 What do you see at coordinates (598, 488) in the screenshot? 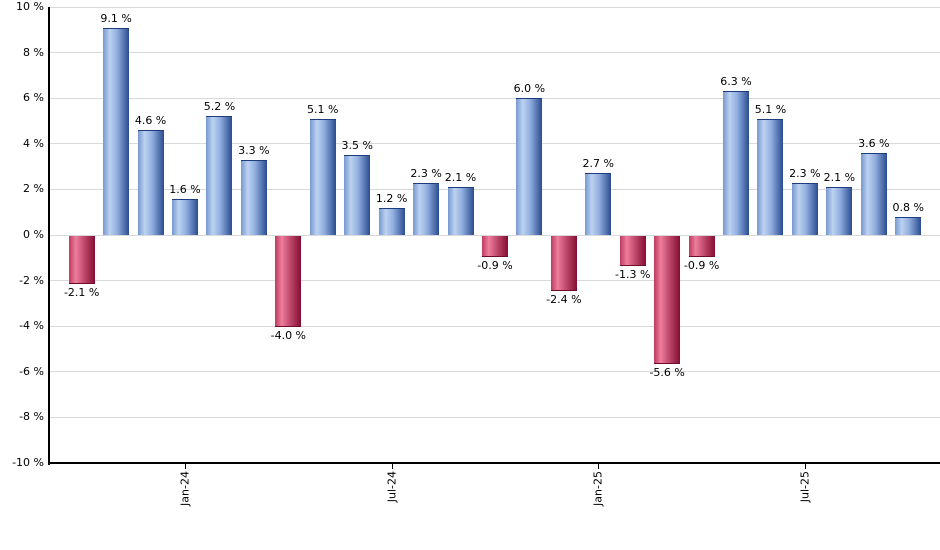
I see `x-axis-tick-label: Jan-25` at bounding box center [598, 488].